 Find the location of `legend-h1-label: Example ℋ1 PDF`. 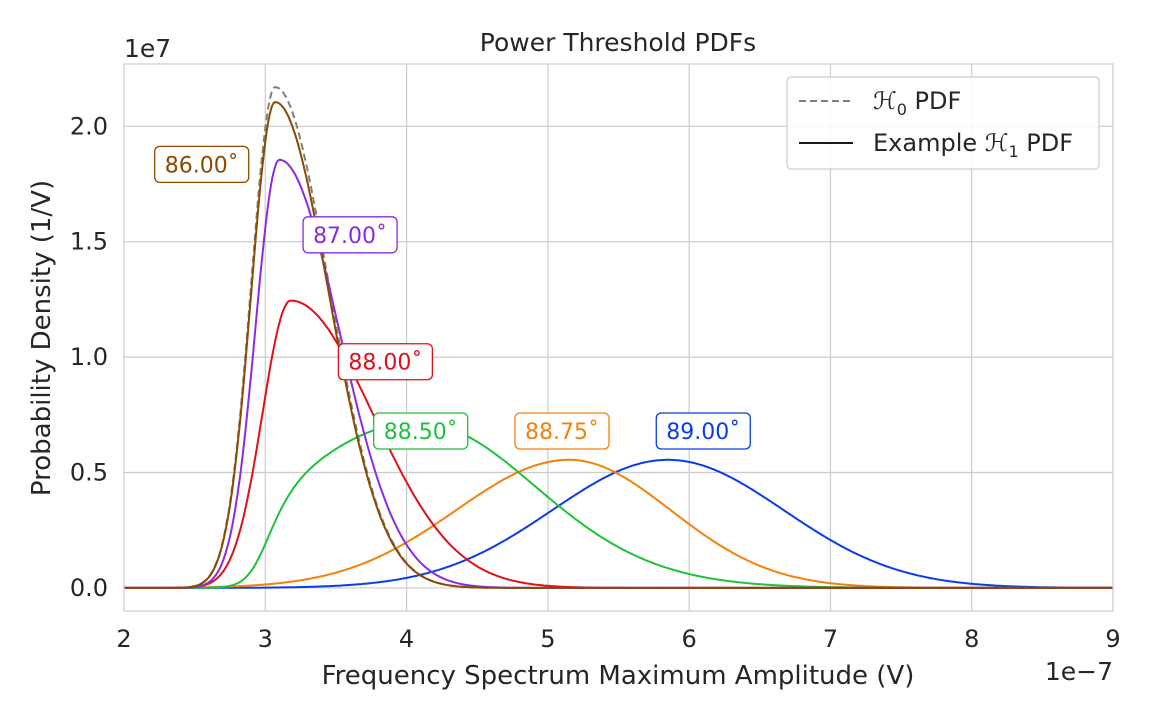

legend-h1-label: Example ℋ1 PDF is located at coordinates (973, 145).